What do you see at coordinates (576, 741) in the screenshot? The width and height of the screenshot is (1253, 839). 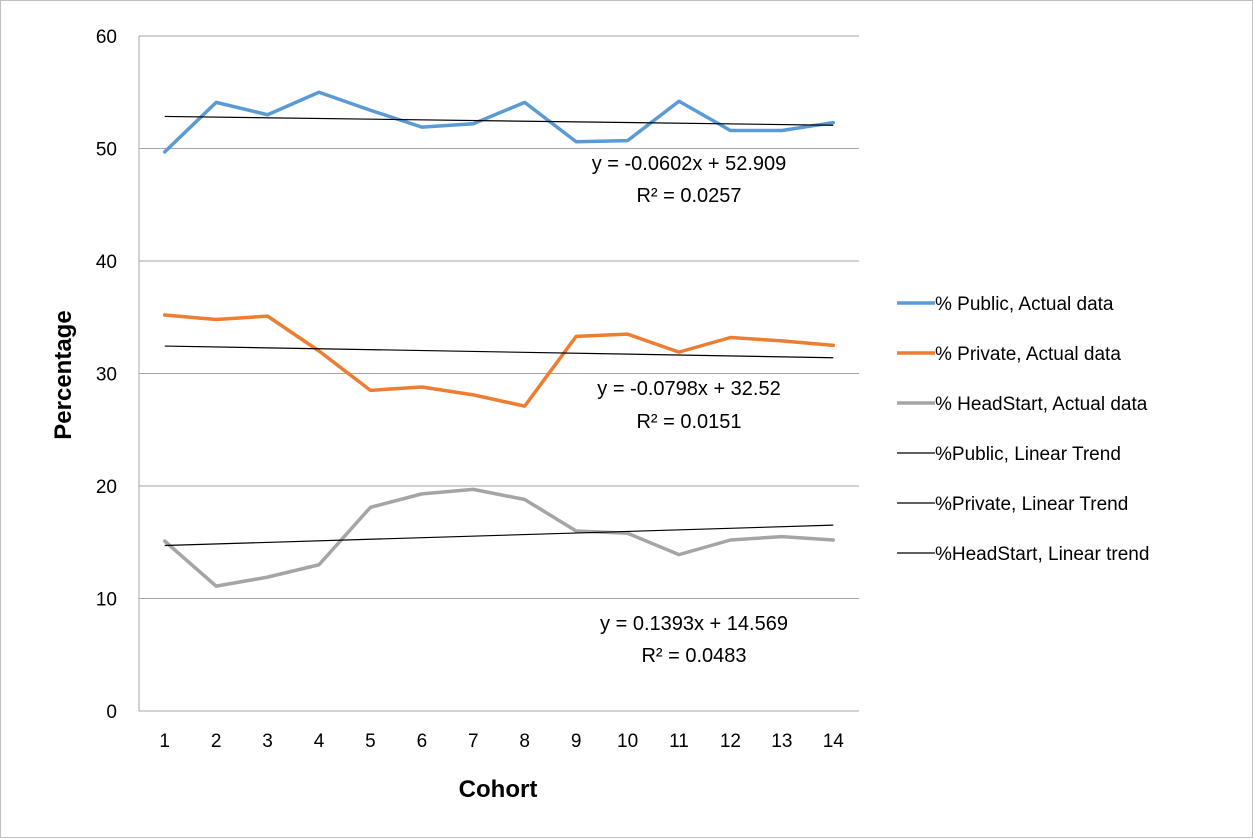 I see `x-tick-label: 9` at bounding box center [576, 741].